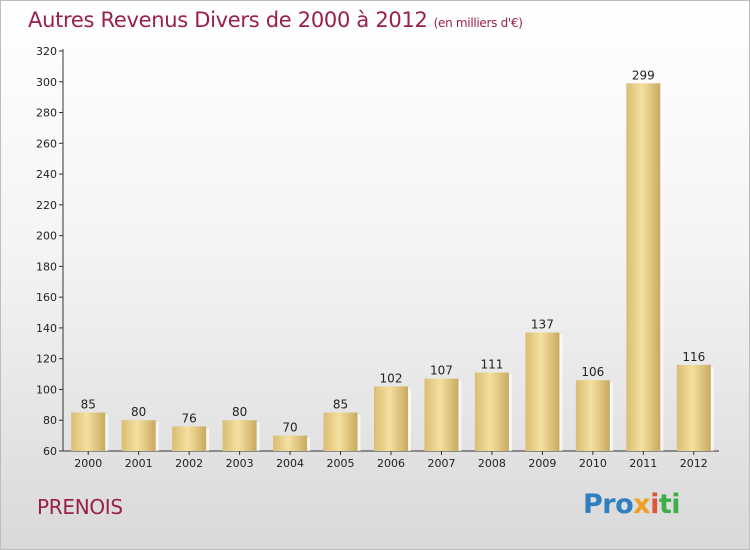  Describe the element at coordinates (189, 418) in the screenshot. I see `bar-value-label: 76` at that location.